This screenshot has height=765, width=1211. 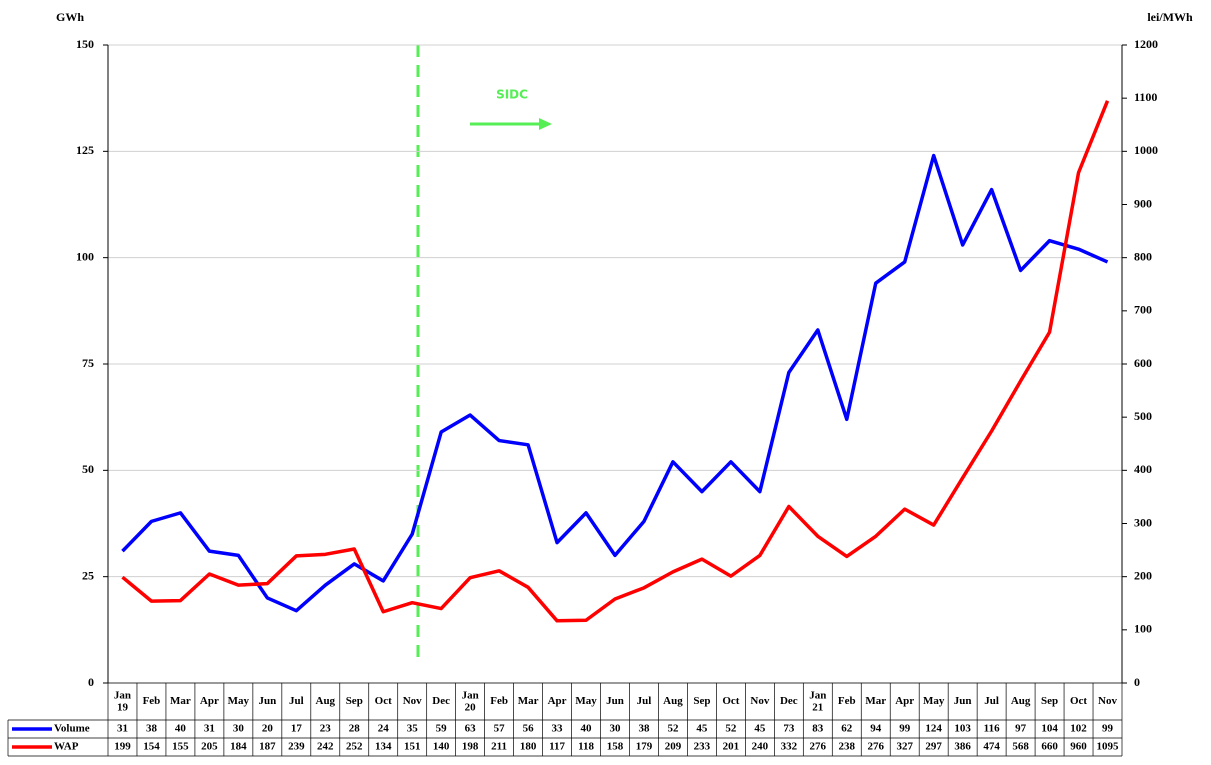 What do you see at coordinates (296, 747) in the screenshot?
I see `table-value: 239` at bounding box center [296, 747].